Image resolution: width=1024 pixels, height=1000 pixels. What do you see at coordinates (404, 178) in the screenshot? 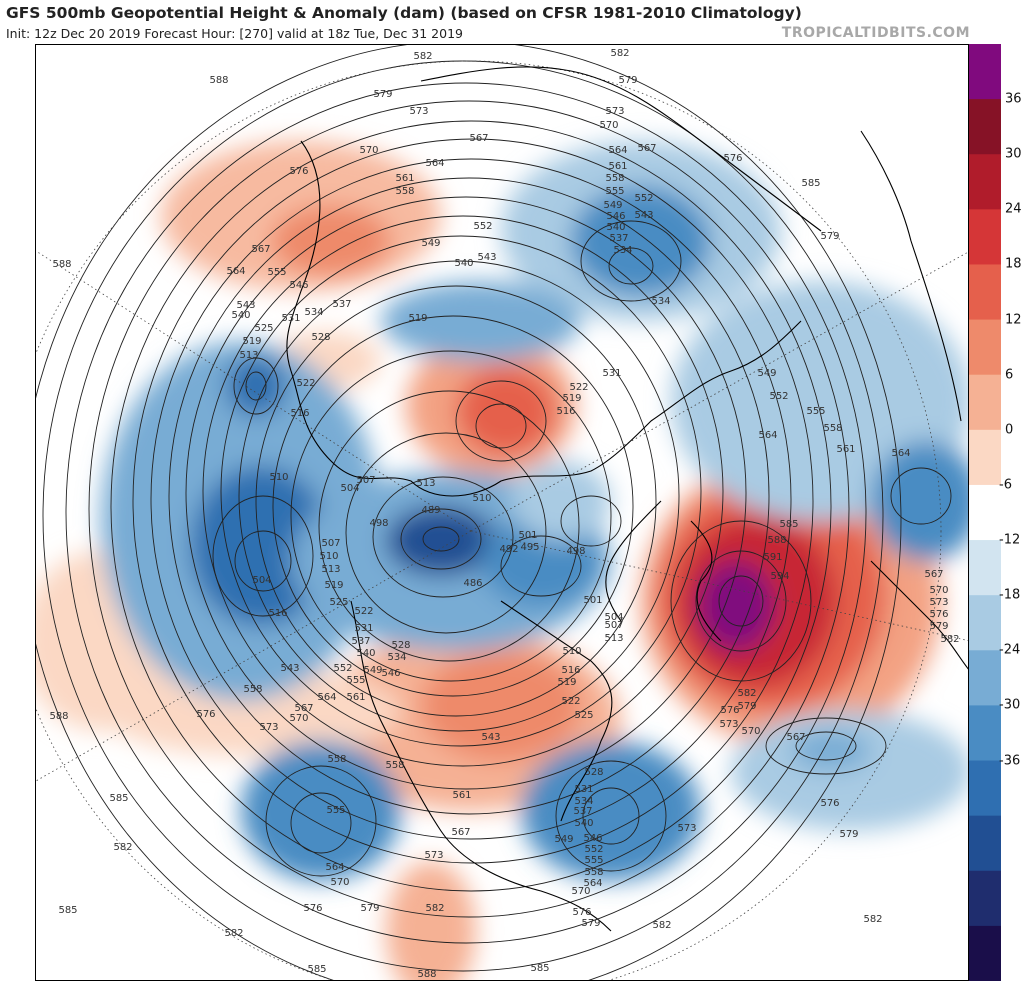
I see `contour-label: 561` at bounding box center [404, 178].